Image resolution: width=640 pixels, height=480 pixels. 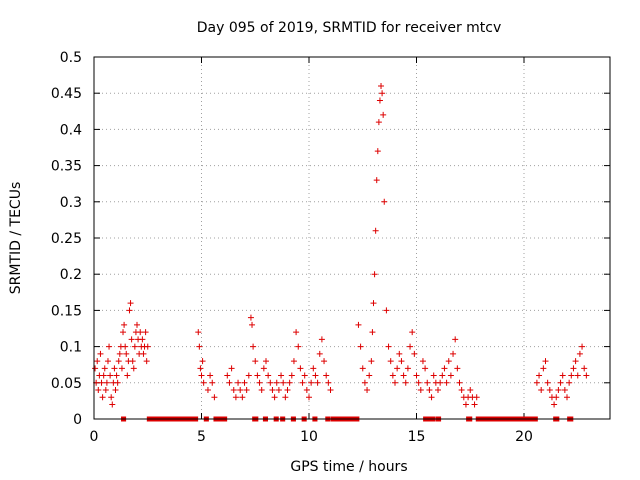 What do you see at coordinates (77, 420) in the screenshot?
I see `y-tick-label: 0` at bounding box center [77, 420].